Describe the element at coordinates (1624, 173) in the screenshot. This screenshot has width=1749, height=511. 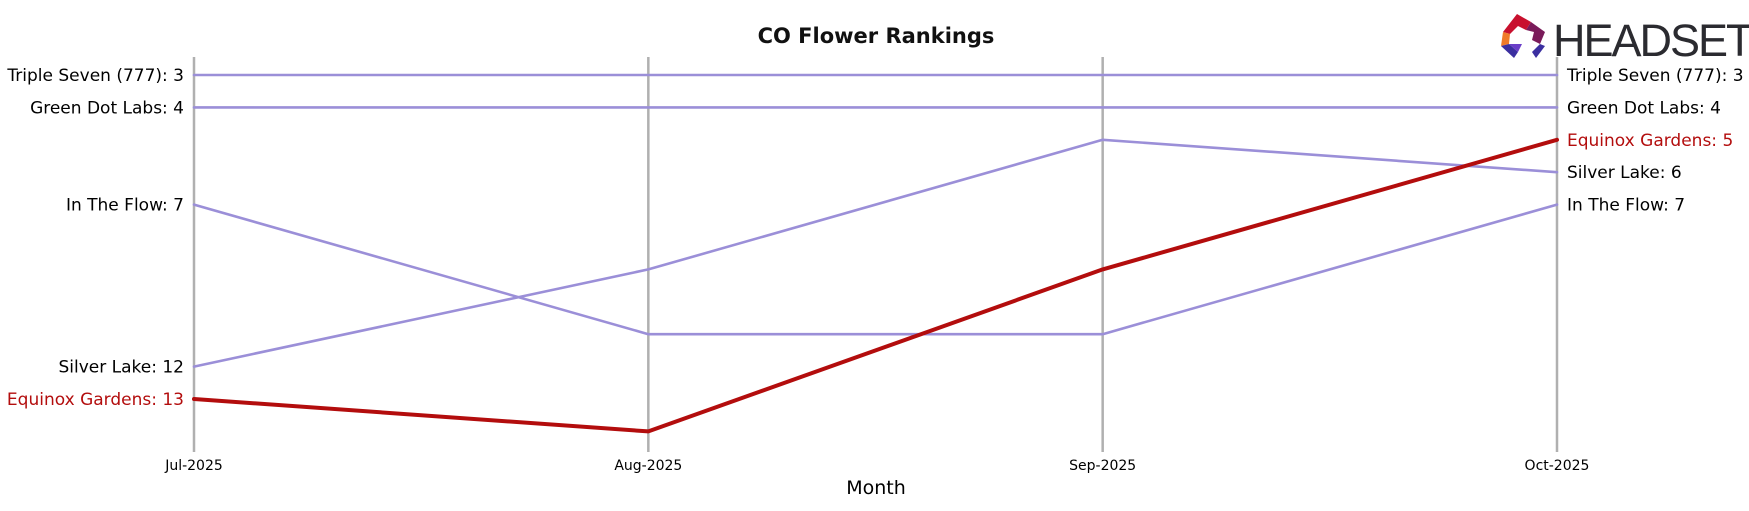
I see `right-label: Silver Lake: 6` at that location.